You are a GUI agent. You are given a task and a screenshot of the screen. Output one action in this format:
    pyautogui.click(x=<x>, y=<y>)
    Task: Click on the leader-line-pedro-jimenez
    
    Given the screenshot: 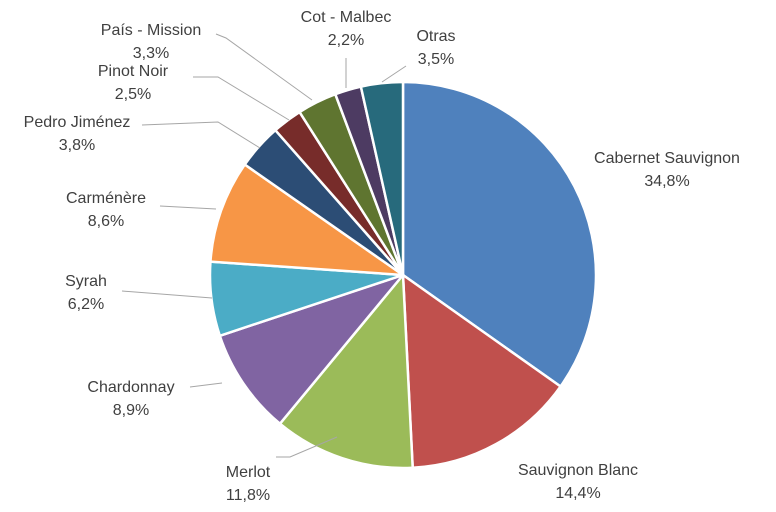 What is the action you would take?
    pyautogui.click(x=201, y=135)
    